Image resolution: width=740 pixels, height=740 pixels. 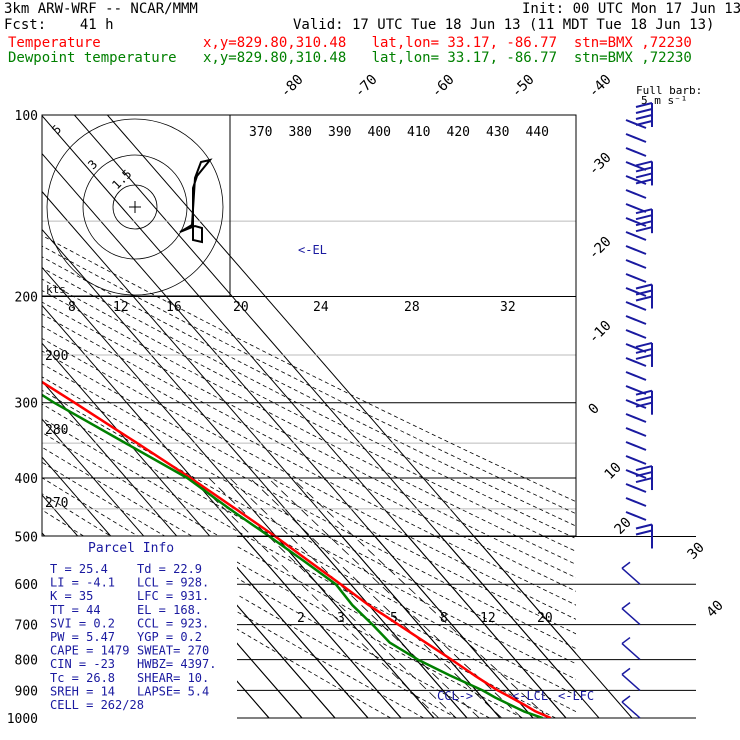 I want to click on mixing-ratio-low-label: 20, so click(x=545, y=618).